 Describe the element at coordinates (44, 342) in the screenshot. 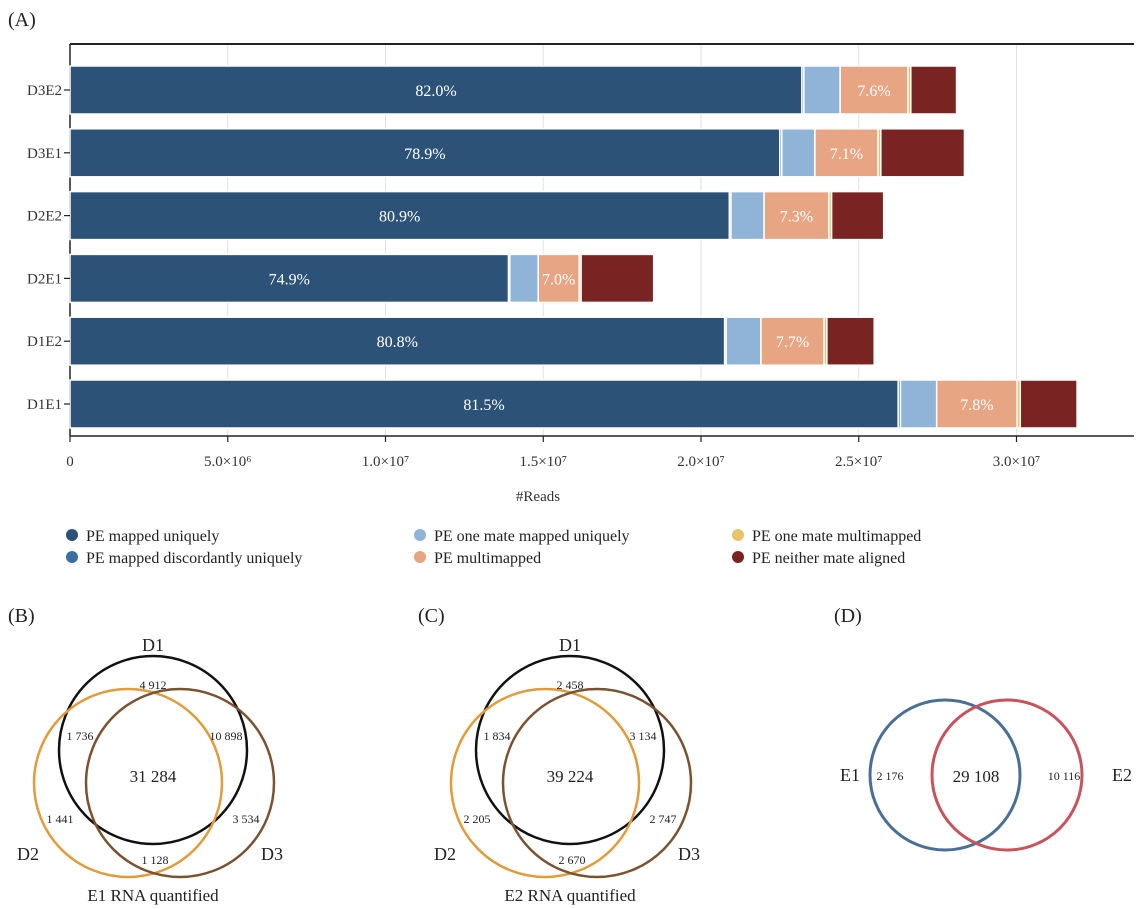

I see `category-label: D1E2` at that location.